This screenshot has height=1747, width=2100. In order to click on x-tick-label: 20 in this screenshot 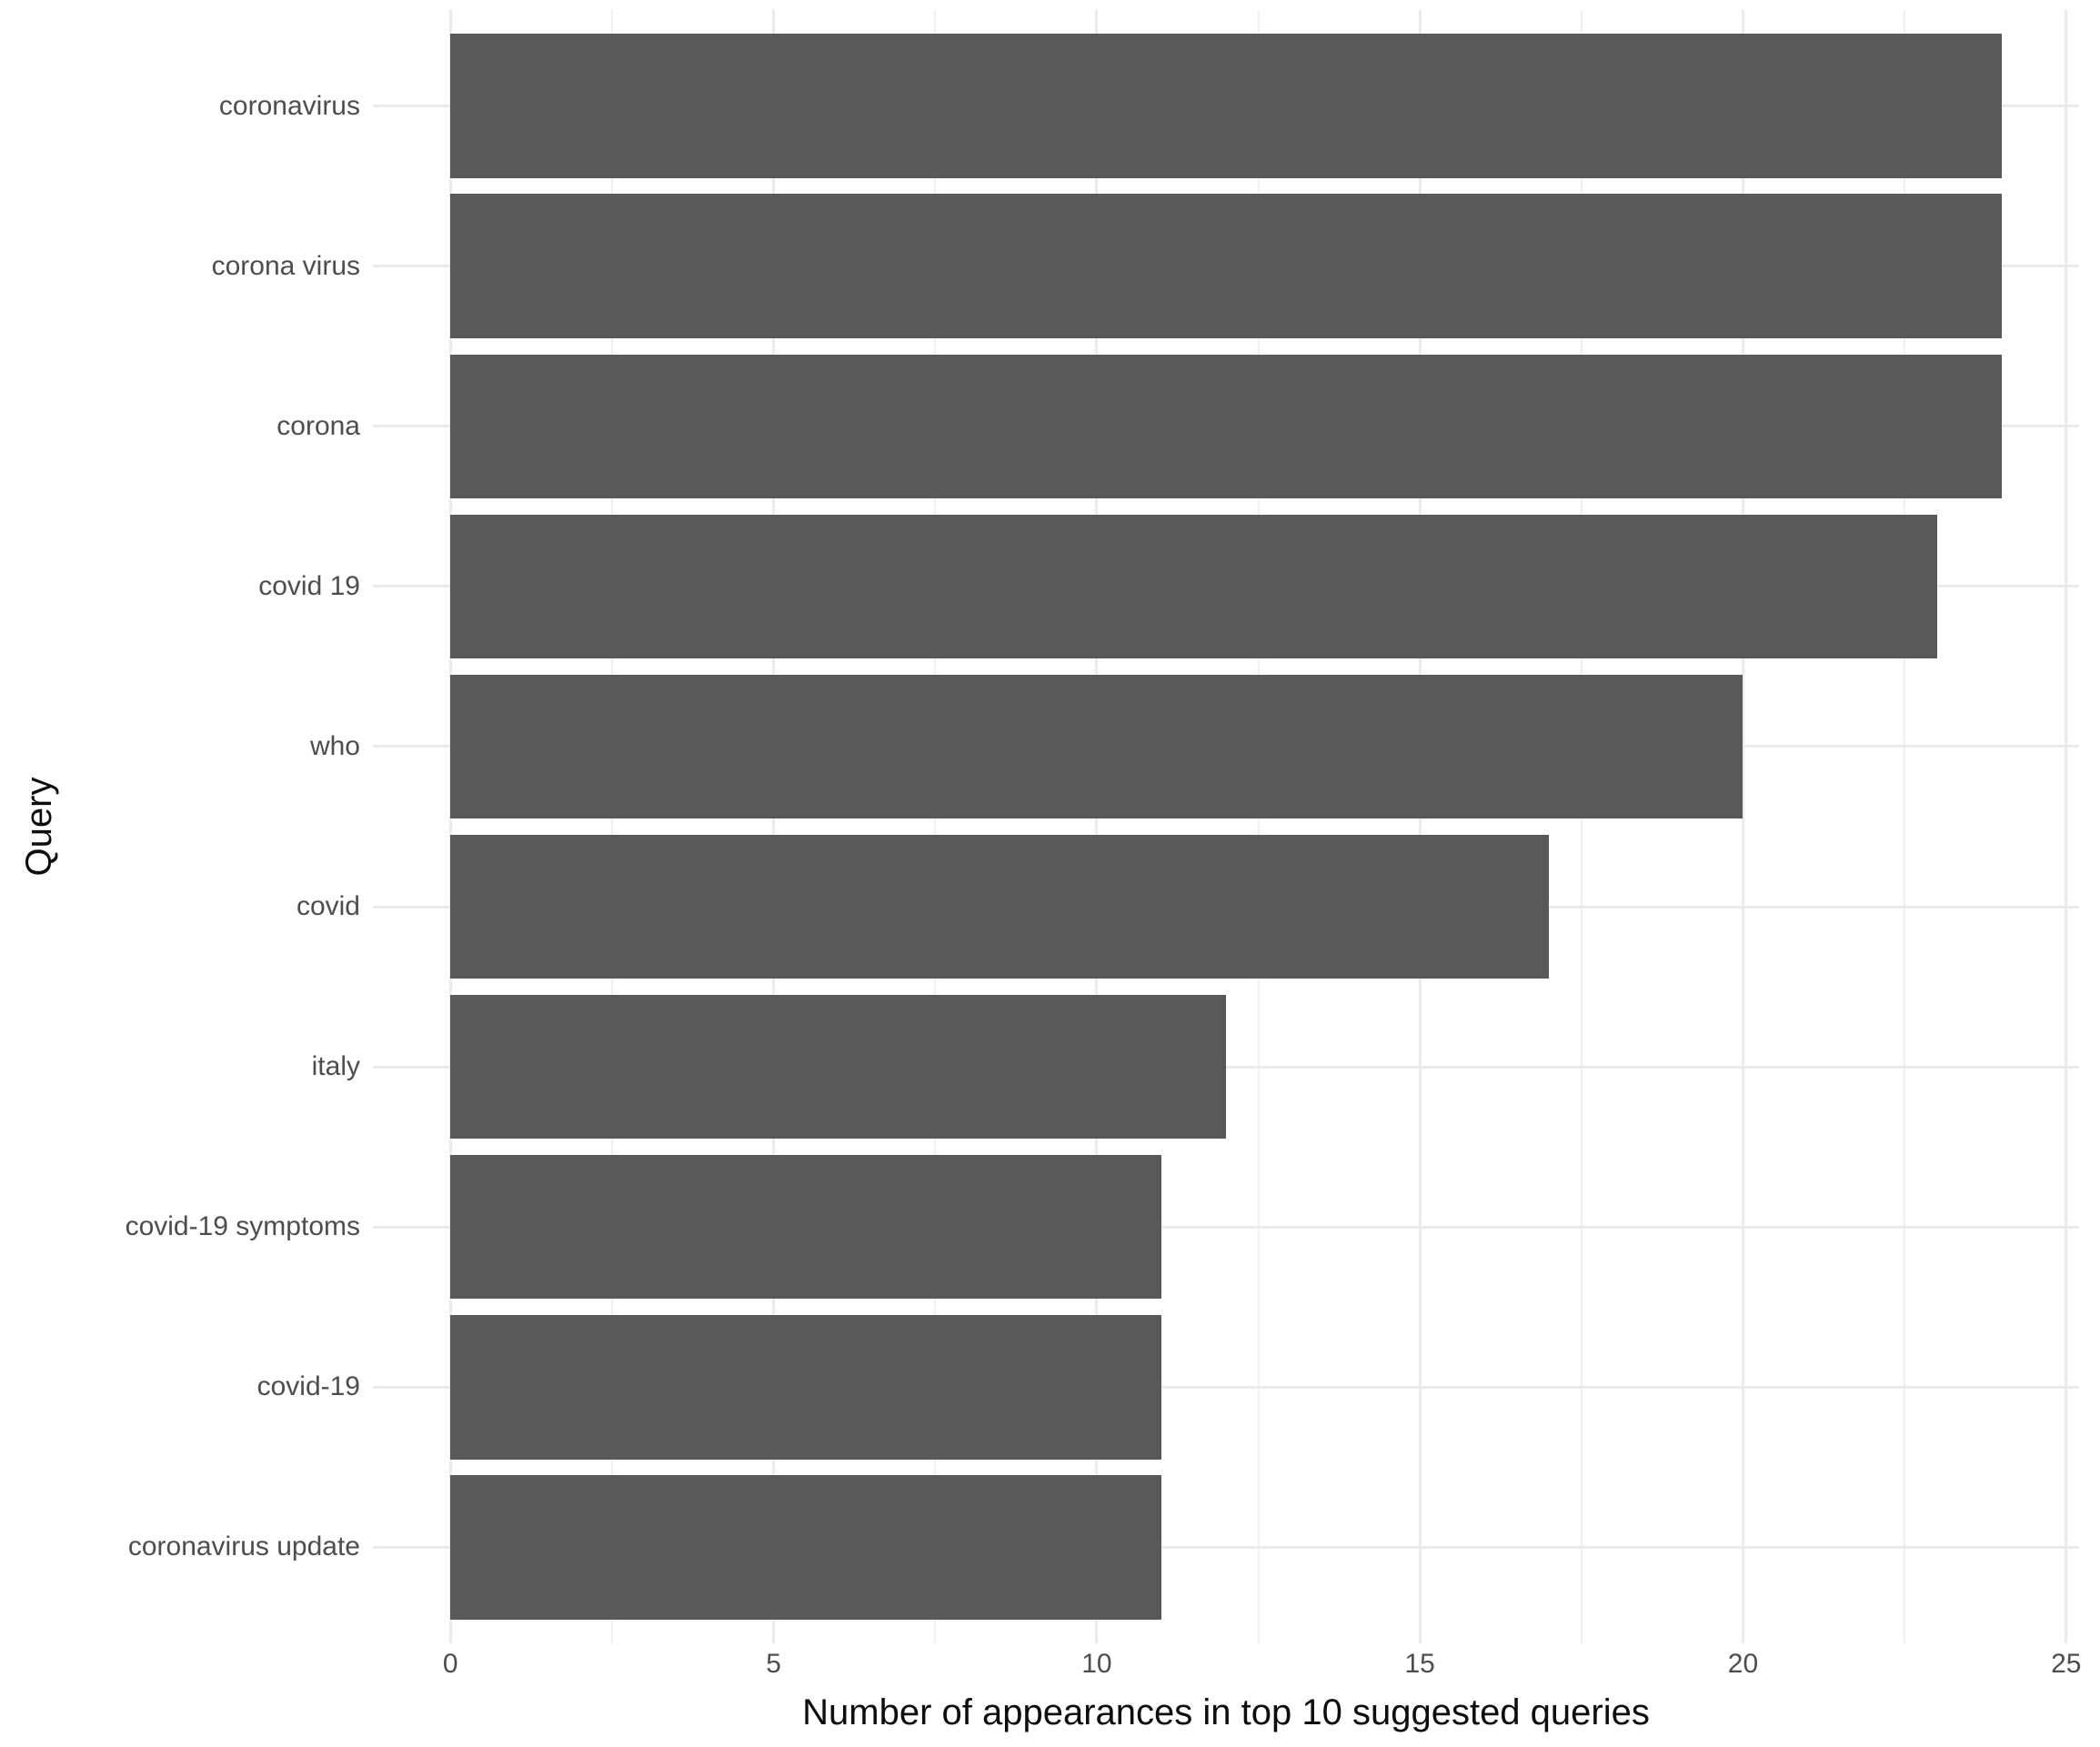, I will do `click(1743, 1664)`.